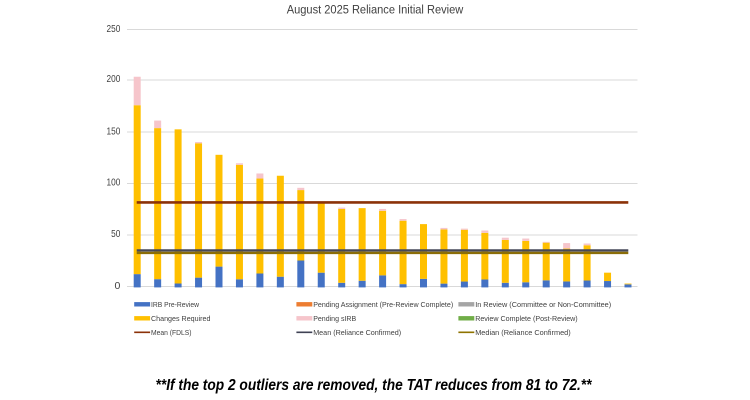  What do you see at coordinates (114, 131) in the screenshot?
I see `svg-text: 150` at bounding box center [114, 131].